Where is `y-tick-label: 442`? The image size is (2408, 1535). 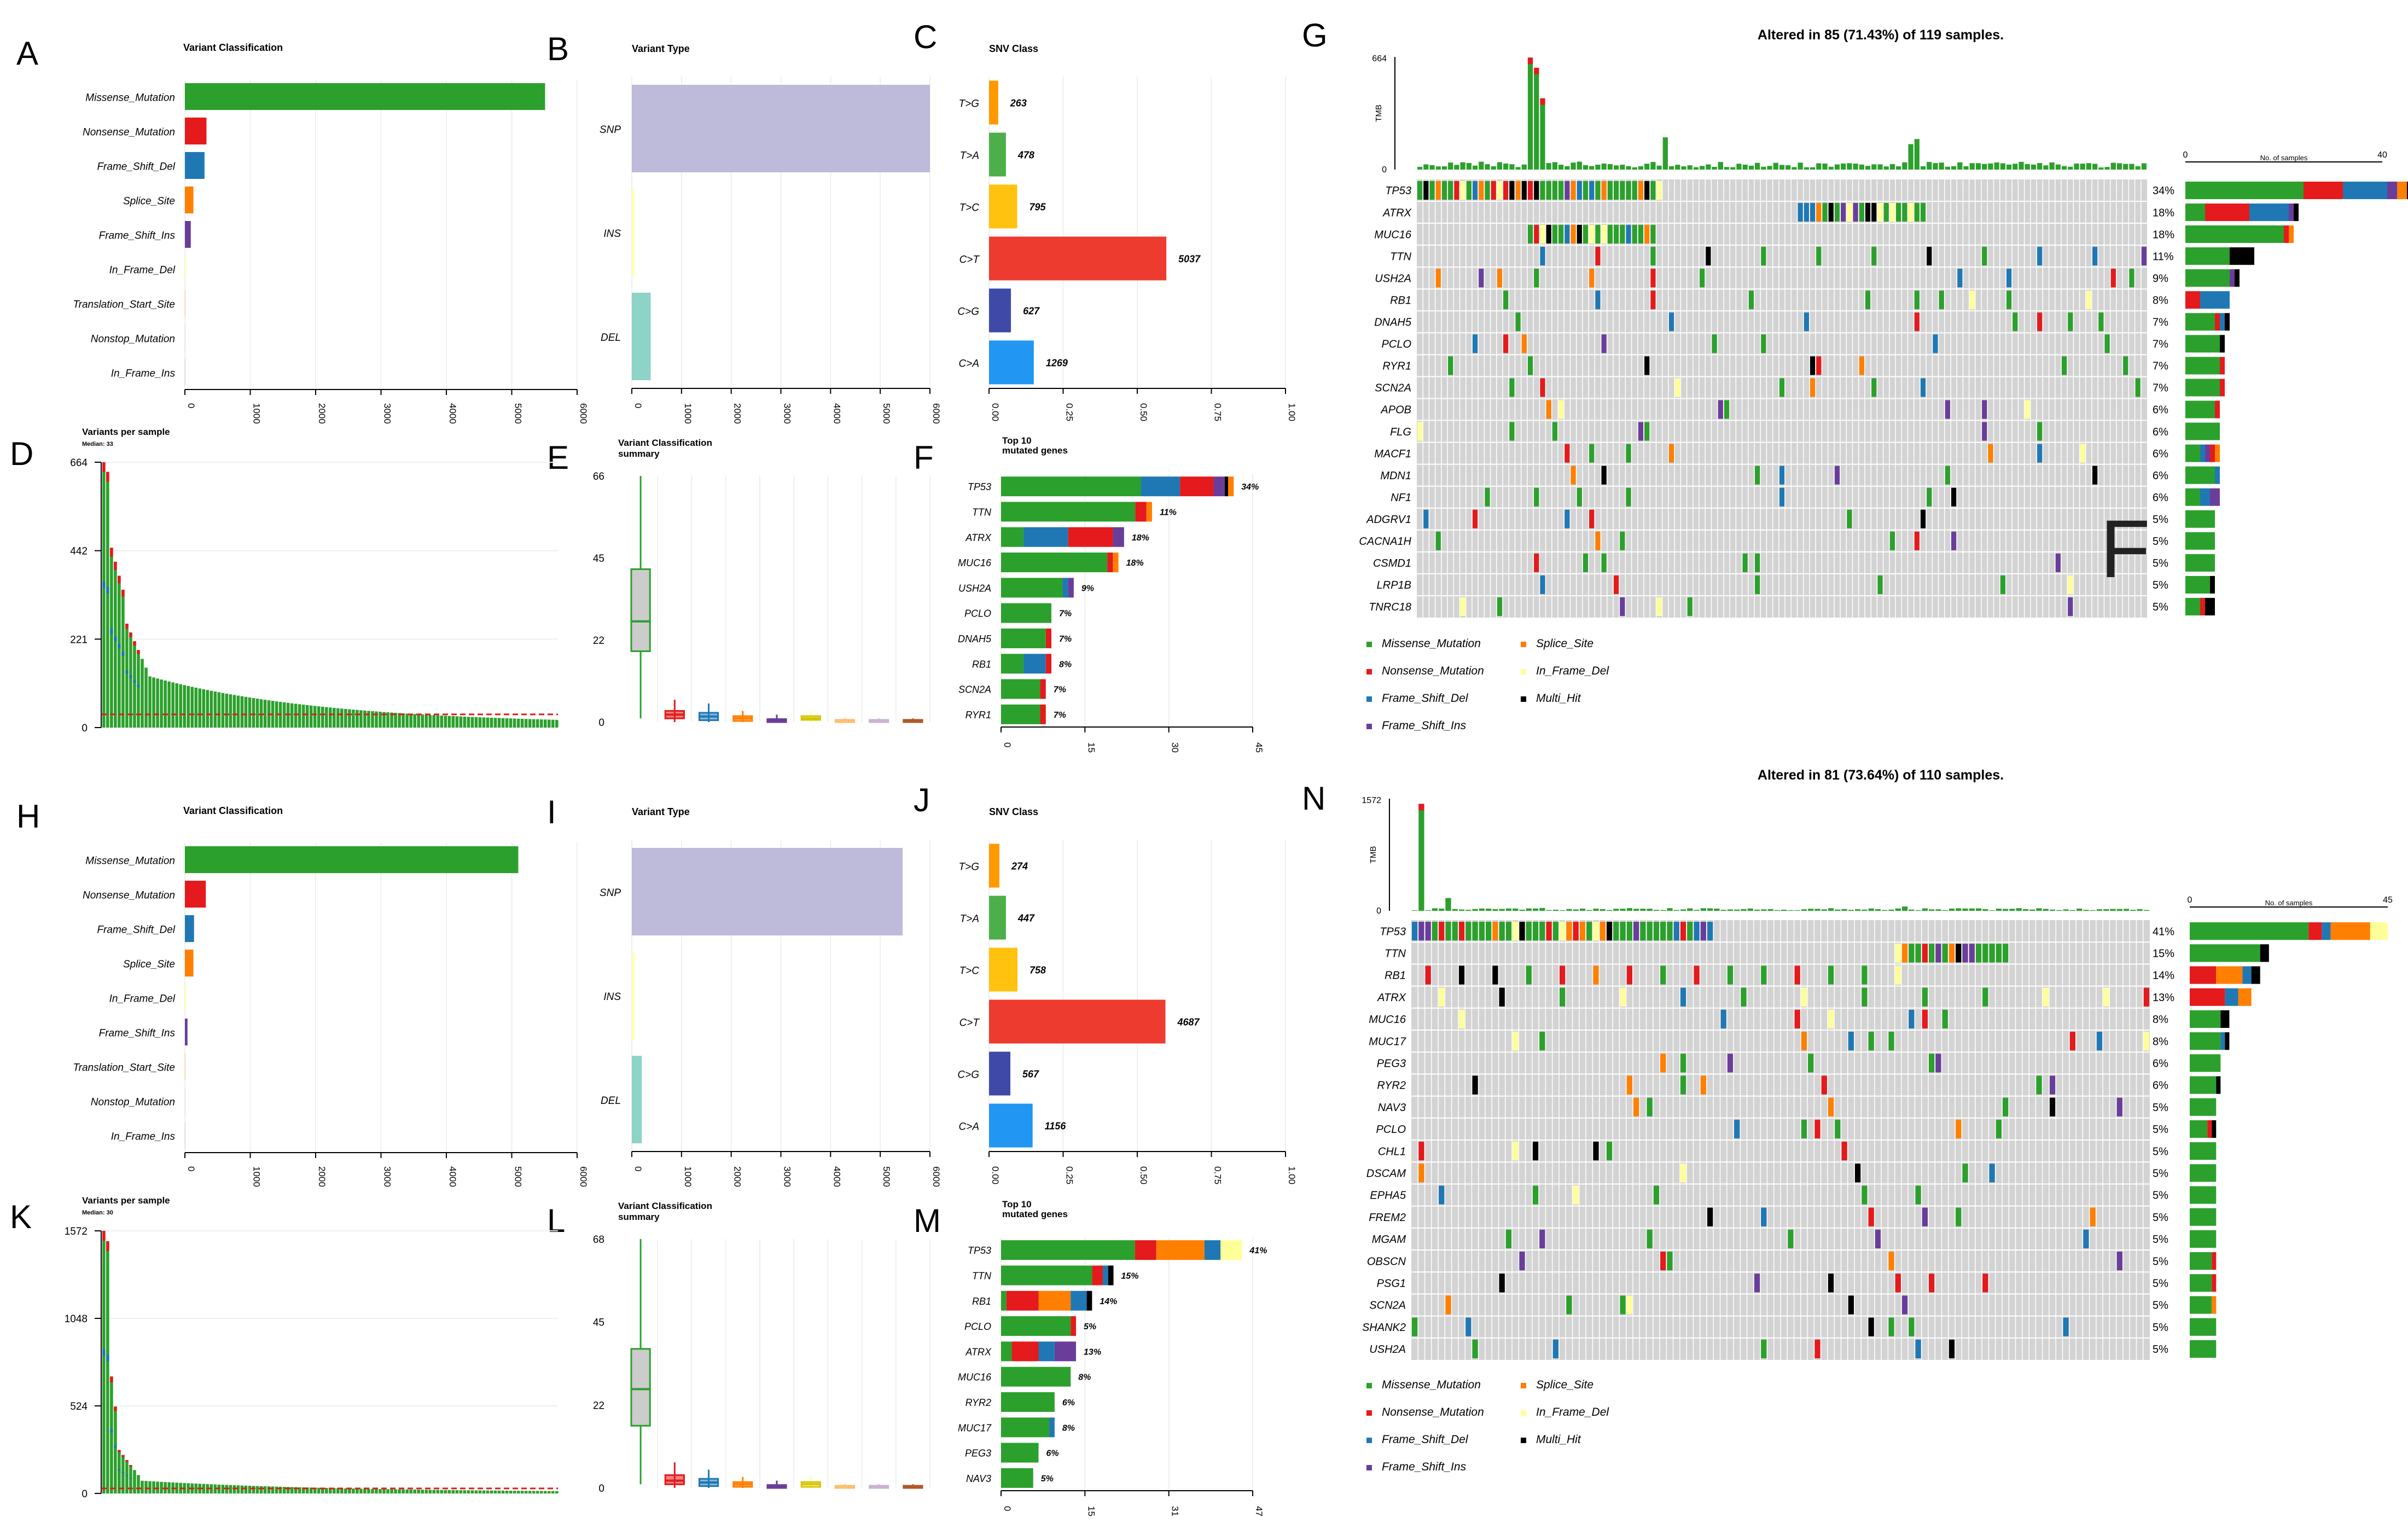
y-tick-label: 442 is located at coordinates (79, 551).